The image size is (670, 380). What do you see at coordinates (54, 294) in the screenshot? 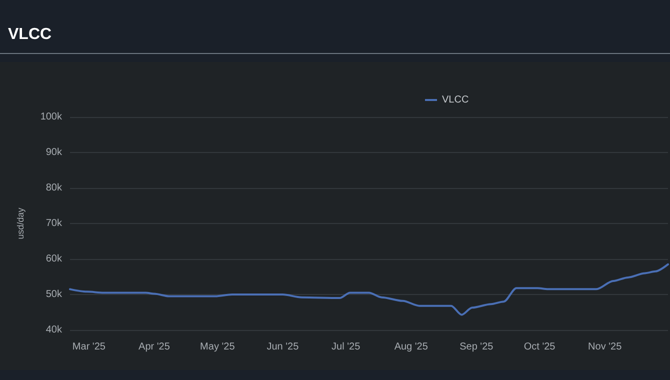
I see `y-tick-label: 50k` at bounding box center [54, 294].